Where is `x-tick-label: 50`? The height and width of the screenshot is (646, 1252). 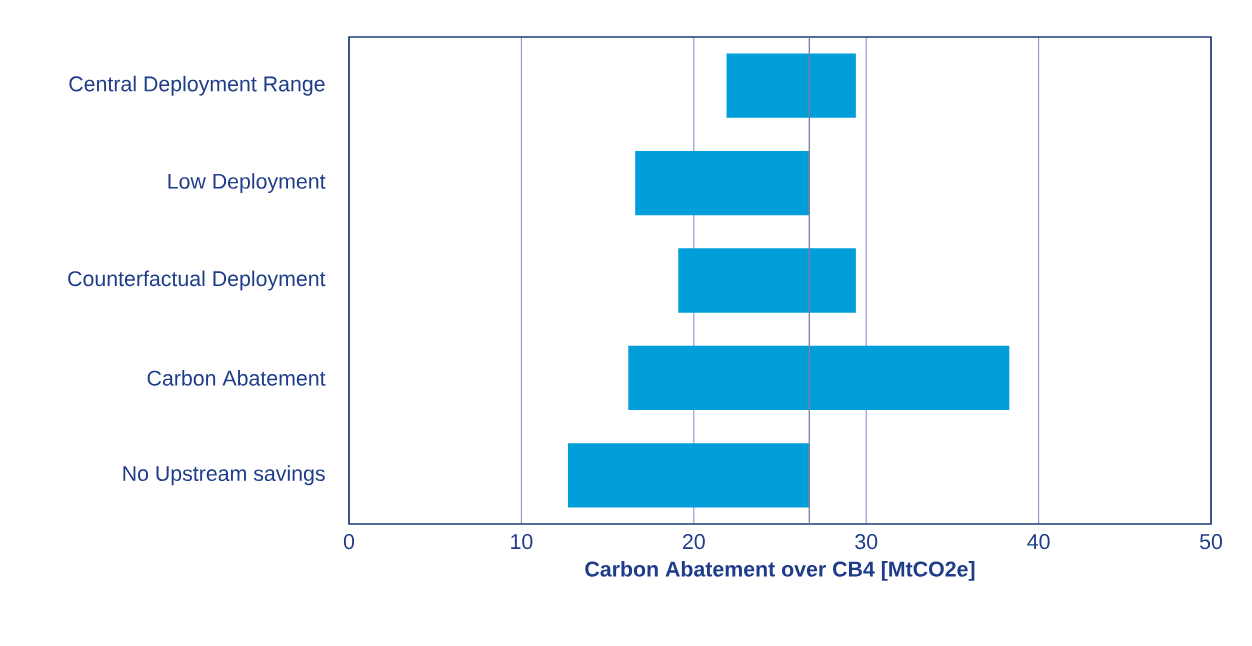
x-tick-label: 50 is located at coordinates (1211, 542).